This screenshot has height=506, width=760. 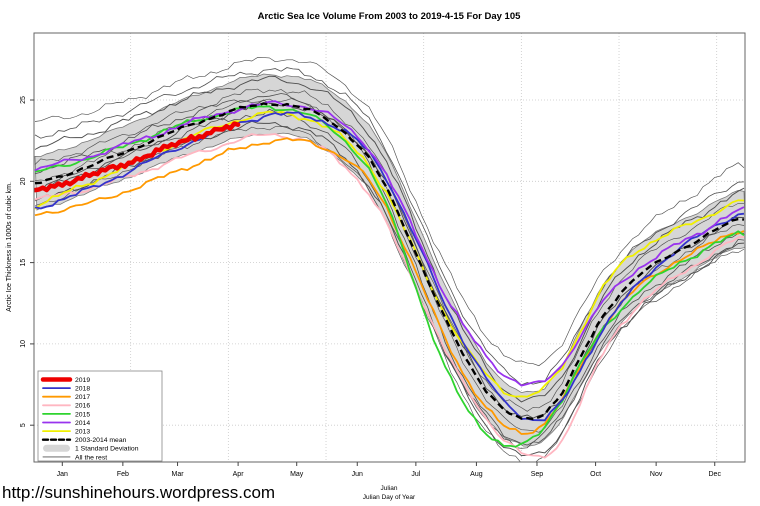 I want to click on legend-item-2015: 2015, so click(x=66, y=414).